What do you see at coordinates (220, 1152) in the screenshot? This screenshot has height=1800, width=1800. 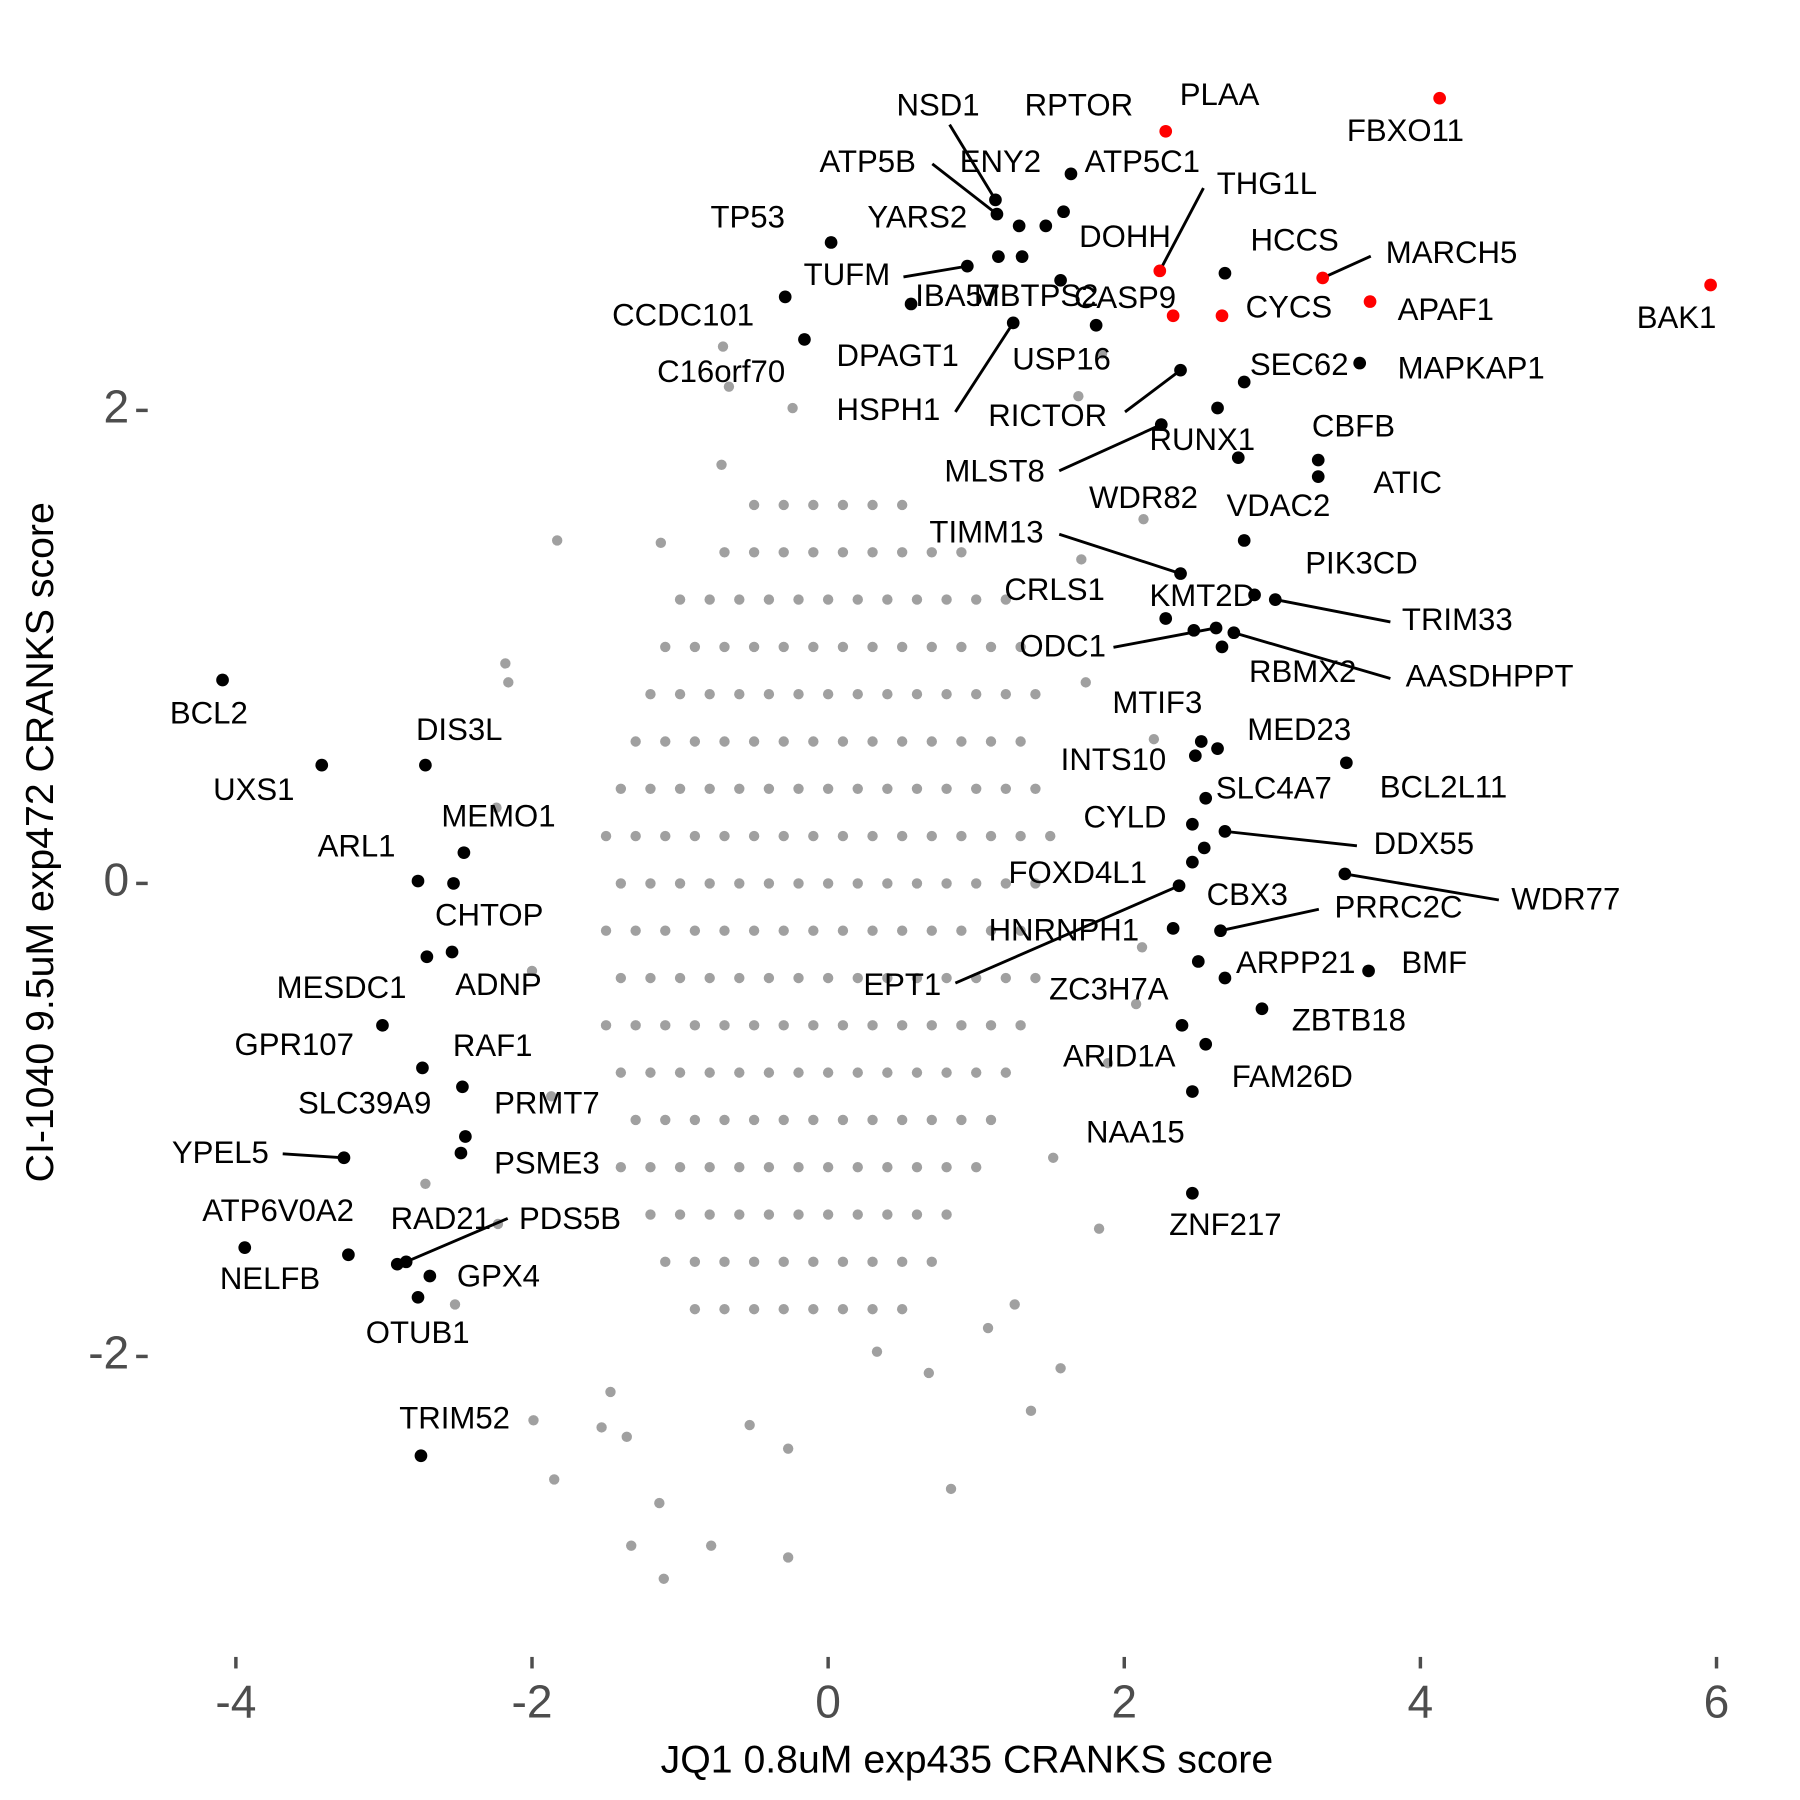 I see `gene-label: YPEL5` at bounding box center [220, 1152].